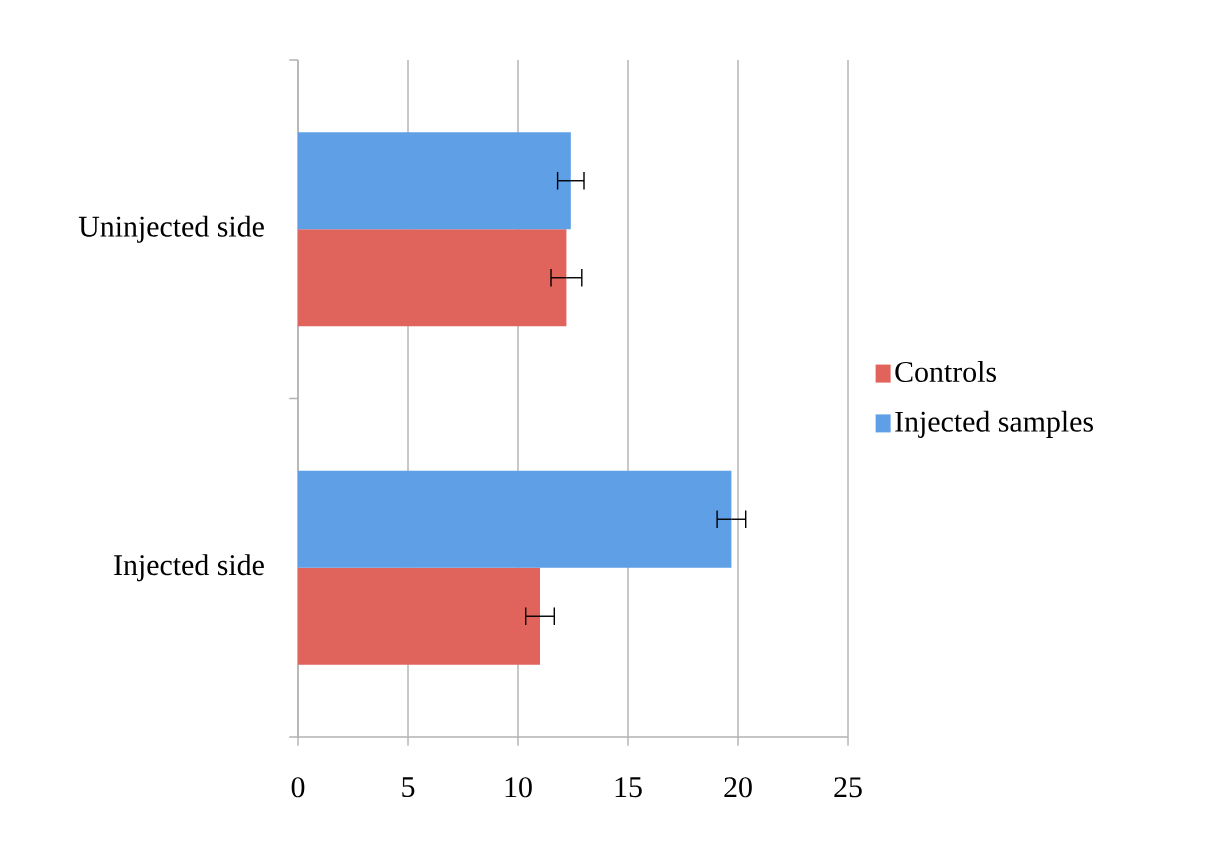 This screenshot has width=1207, height=852. What do you see at coordinates (945, 371) in the screenshot?
I see `legend-label: Controls` at bounding box center [945, 371].